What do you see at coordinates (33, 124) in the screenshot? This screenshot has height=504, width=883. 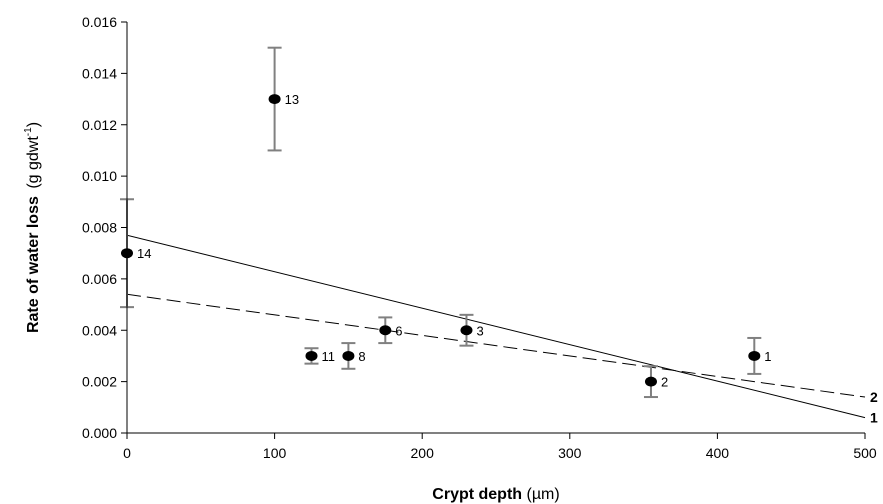 I see `y-axis-title-close: )` at bounding box center [33, 124].